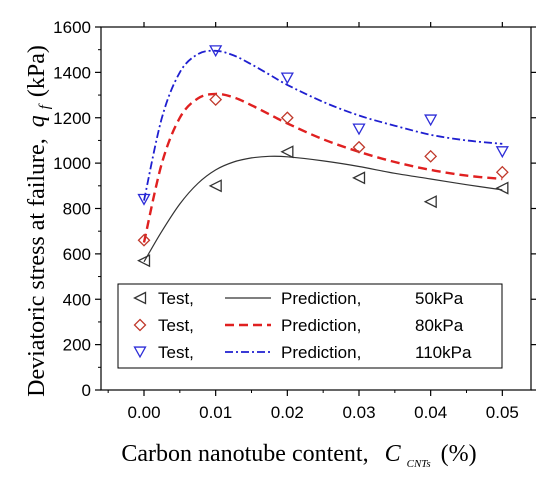 The width and height of the screenshot is (550, 484). What do you see at coordinates (143, 412) in the screenshot?
I see `x-tick-label: 0.00` at bounding box center [143, 412].